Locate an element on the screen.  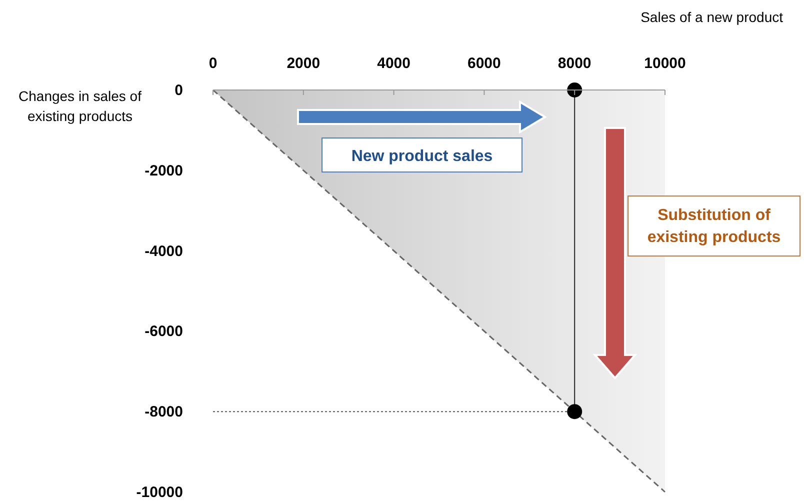
x-tick-label: 0 is located at coordinates (213, 63).